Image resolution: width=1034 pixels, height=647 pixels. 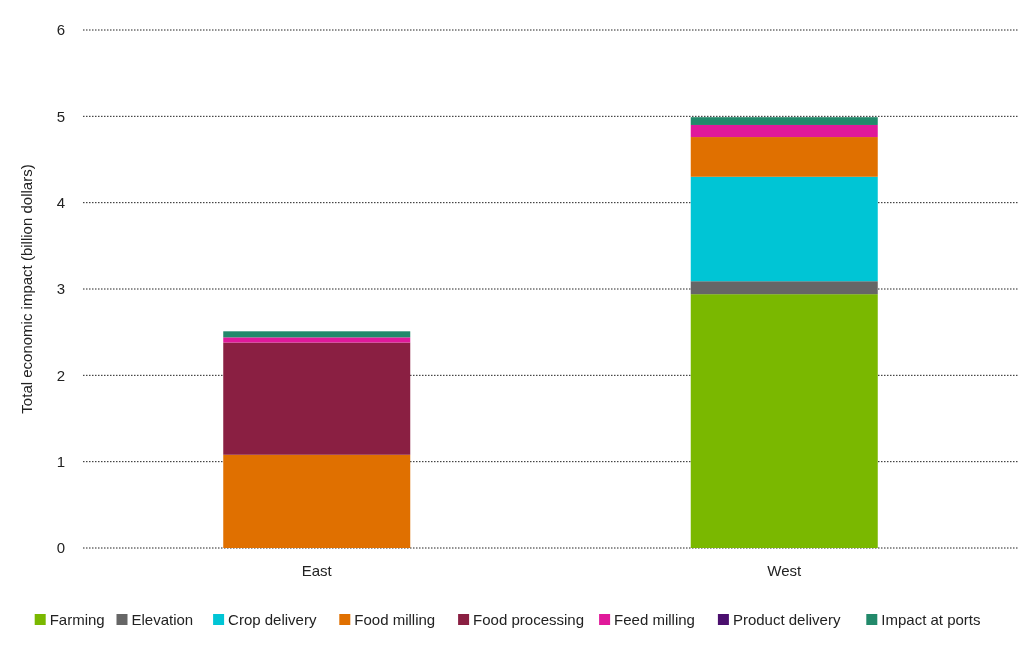 I want to click on legend-label: Crop delivery, so click(x=272, y=620).